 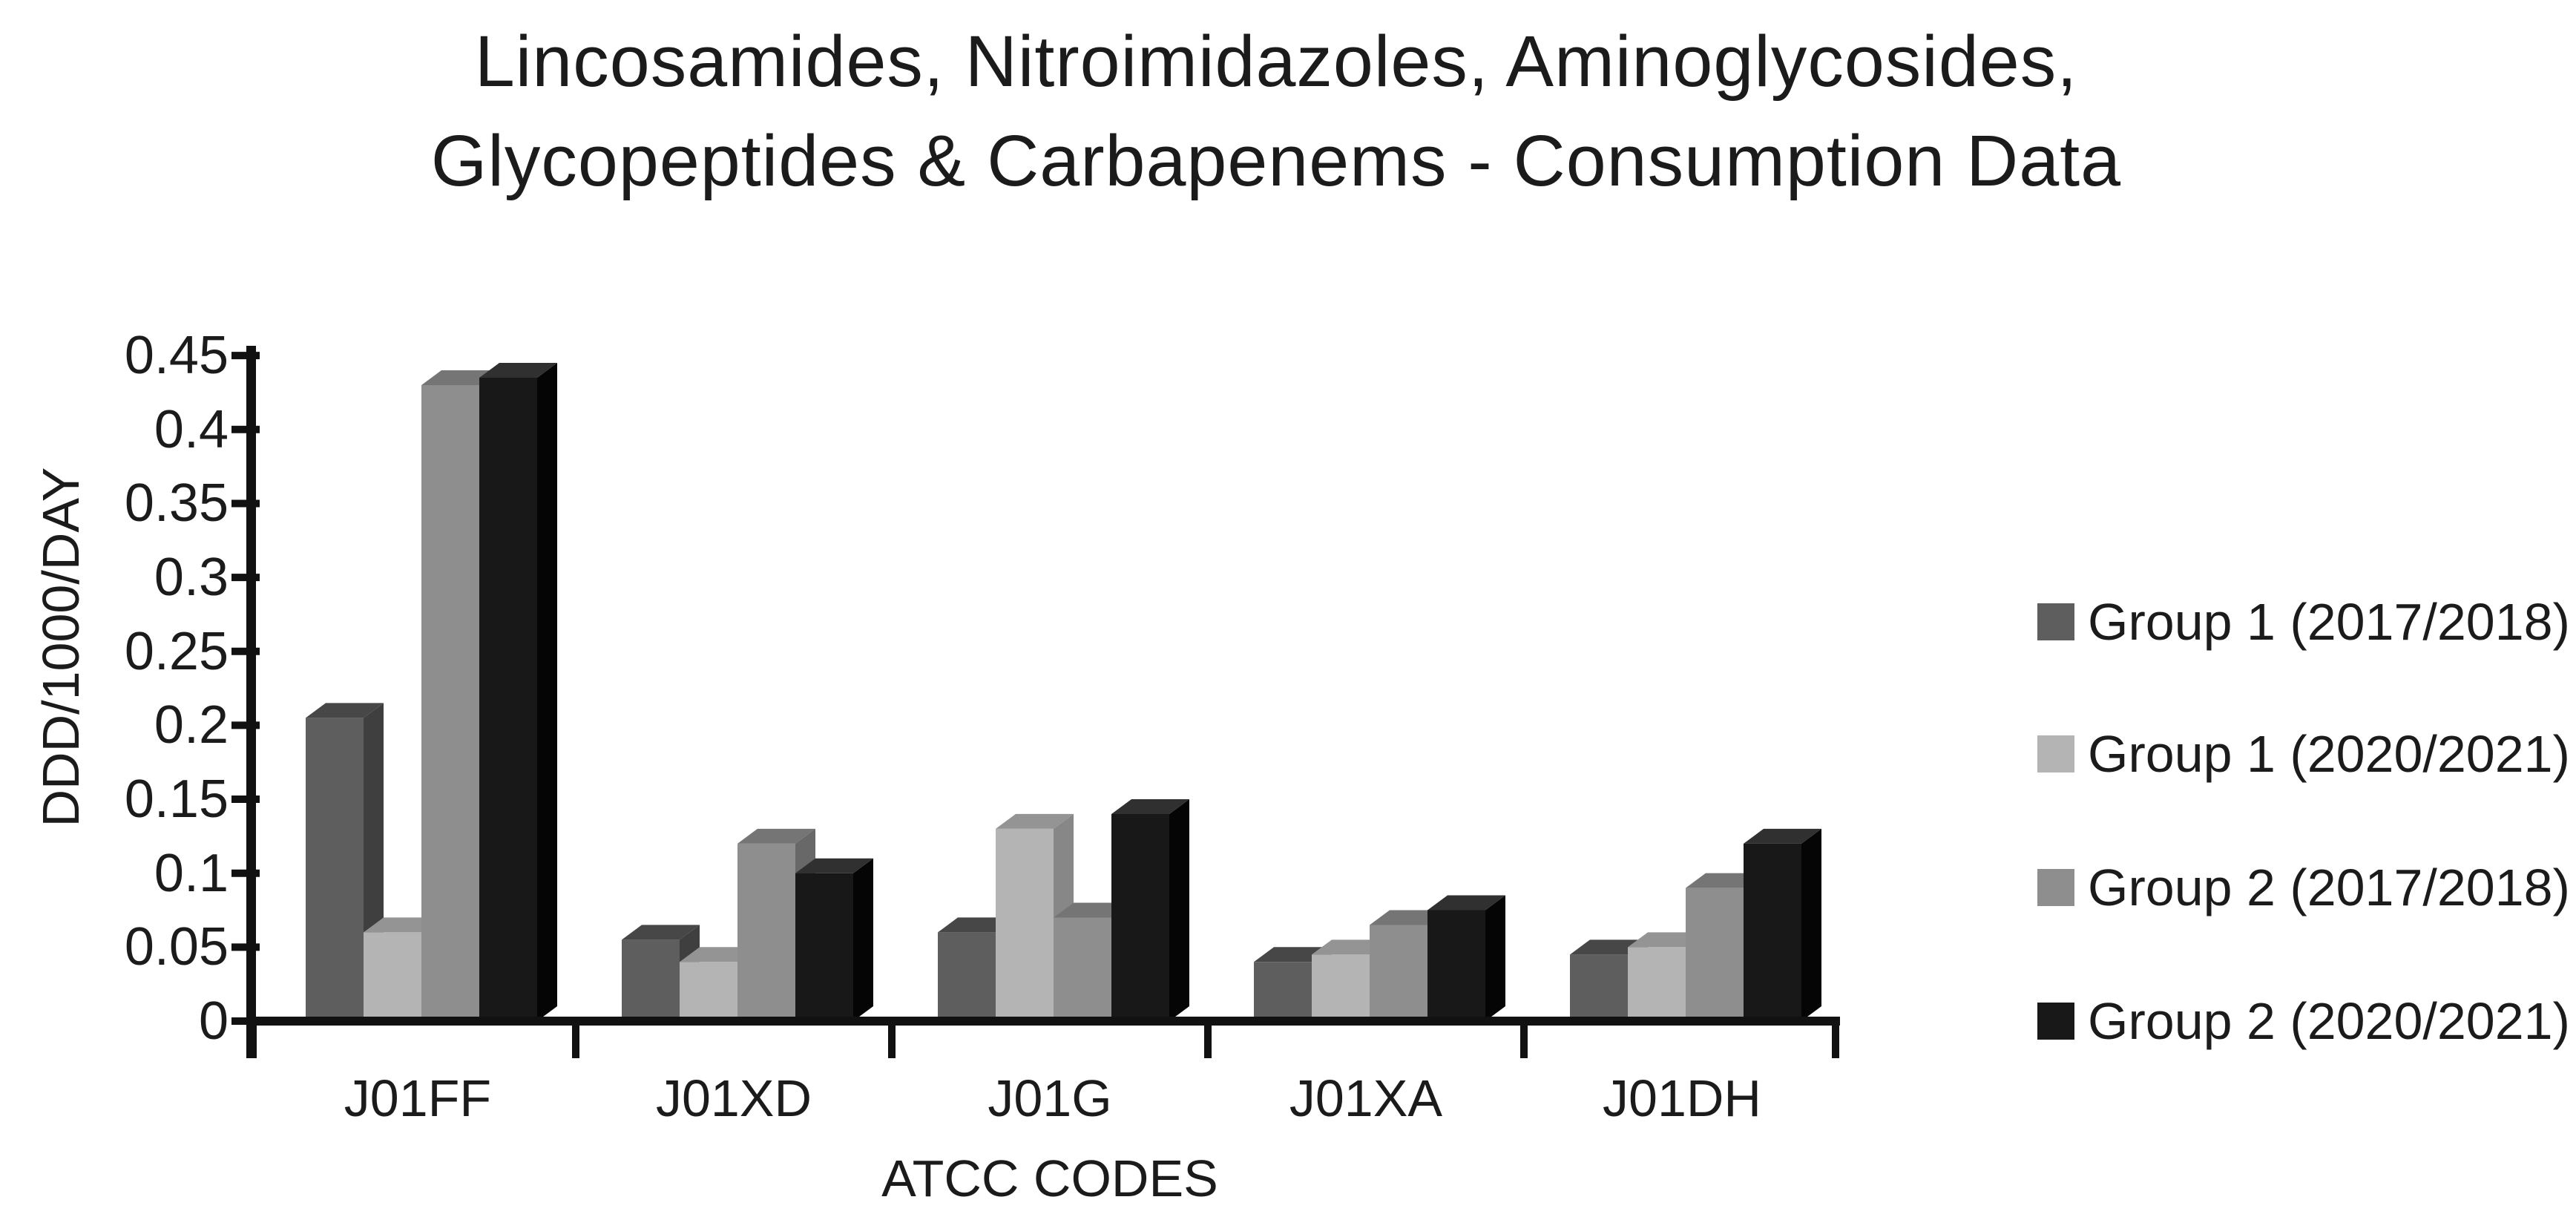 I want to click on bar-J01XD-series3, so click(x=766, y=932).